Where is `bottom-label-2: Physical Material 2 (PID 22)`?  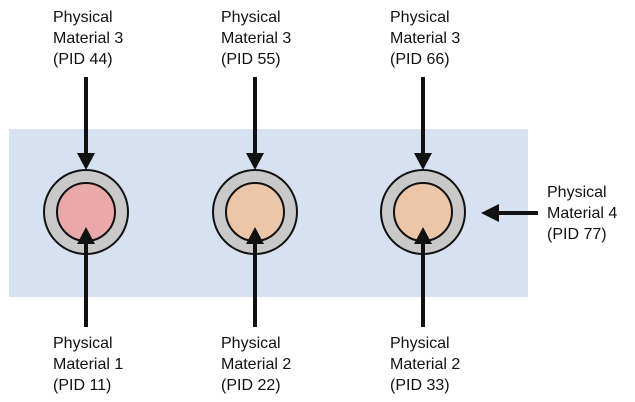 bottom-label-2: Physical Material 2 (PID 22) is located at coordinates (256, 364).